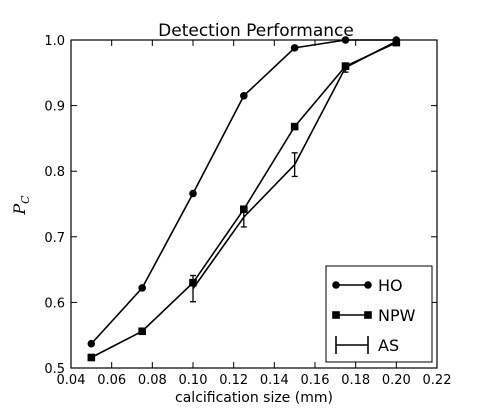 The height and width of the screenshot is (410, 498). Describe the element at coordinates (388, 345) in the screenshot. I see `legend-label-as: AS` at that location.